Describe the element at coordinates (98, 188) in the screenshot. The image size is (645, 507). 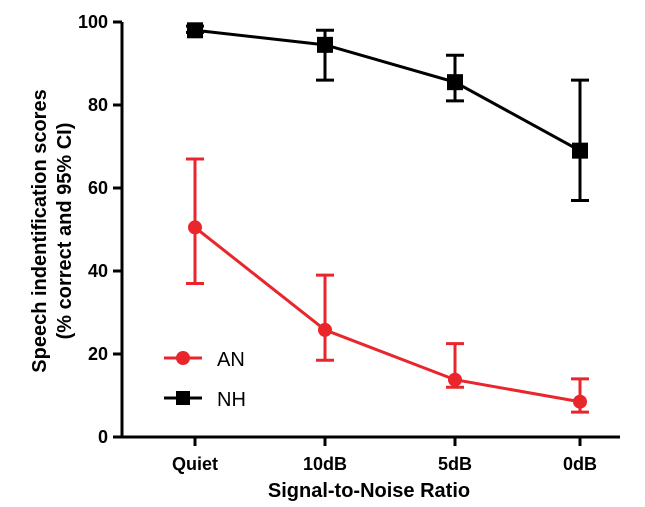
I see `y-tick-label-60: 60` at that location.